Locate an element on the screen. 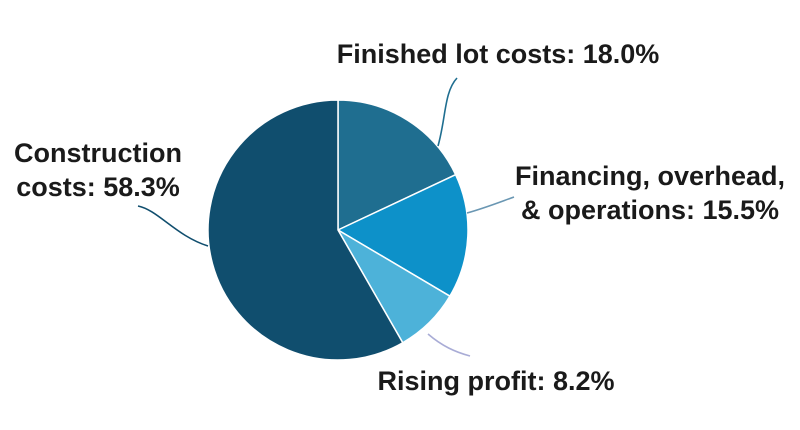 The height and width of the screenshot is (430, 800). slice-label-0: Finished lot costs: 18.0% is located at coordinates (498, 54).